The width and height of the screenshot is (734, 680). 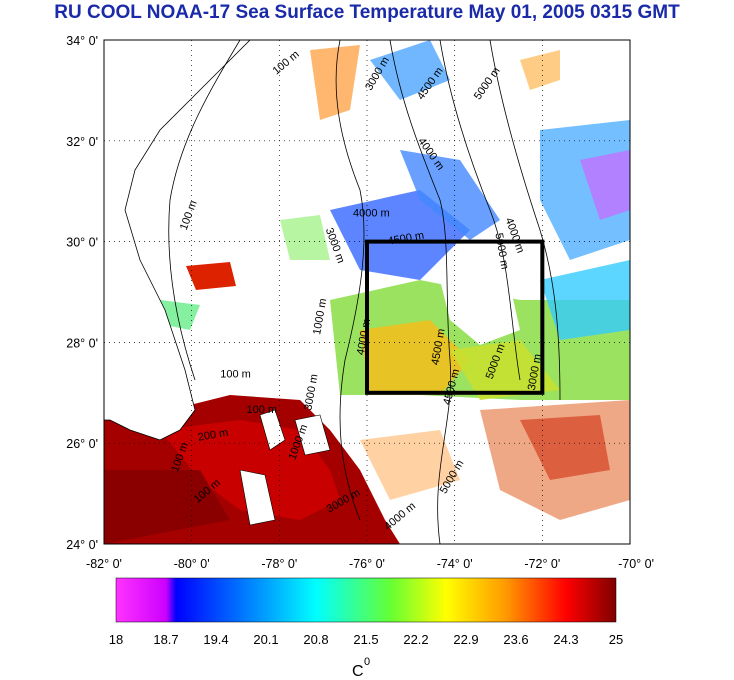 What do you see at coordinates (262, 410) in the screenshot?
I see `contour-label-18: 100 m` at bounding box center [262, 410].